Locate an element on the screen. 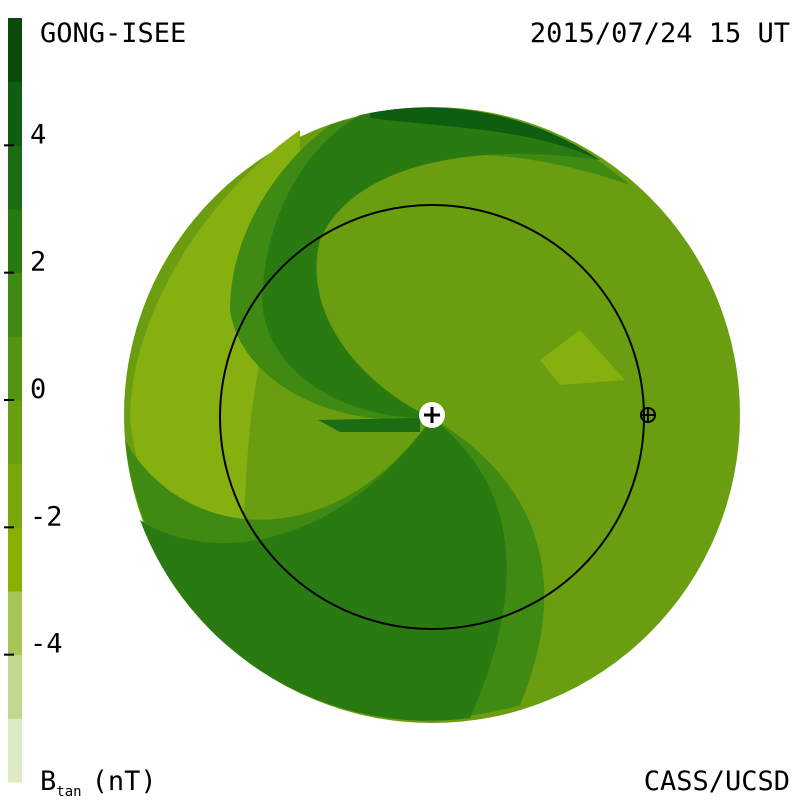 Image resolution: width=800 pixels, height=804 pixels. earth-cross is located at coordinates (648, 415).